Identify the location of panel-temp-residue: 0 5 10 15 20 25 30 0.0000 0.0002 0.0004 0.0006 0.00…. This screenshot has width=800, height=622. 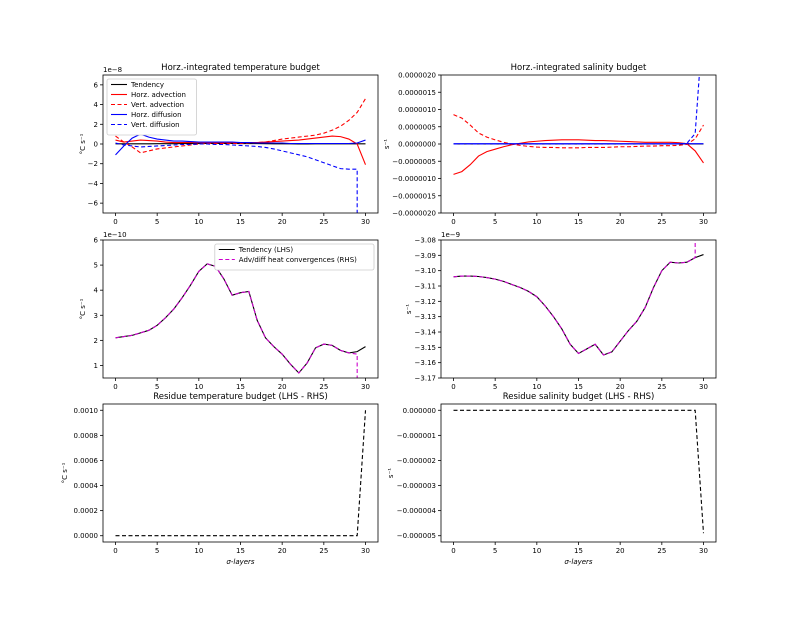
(220, 479).